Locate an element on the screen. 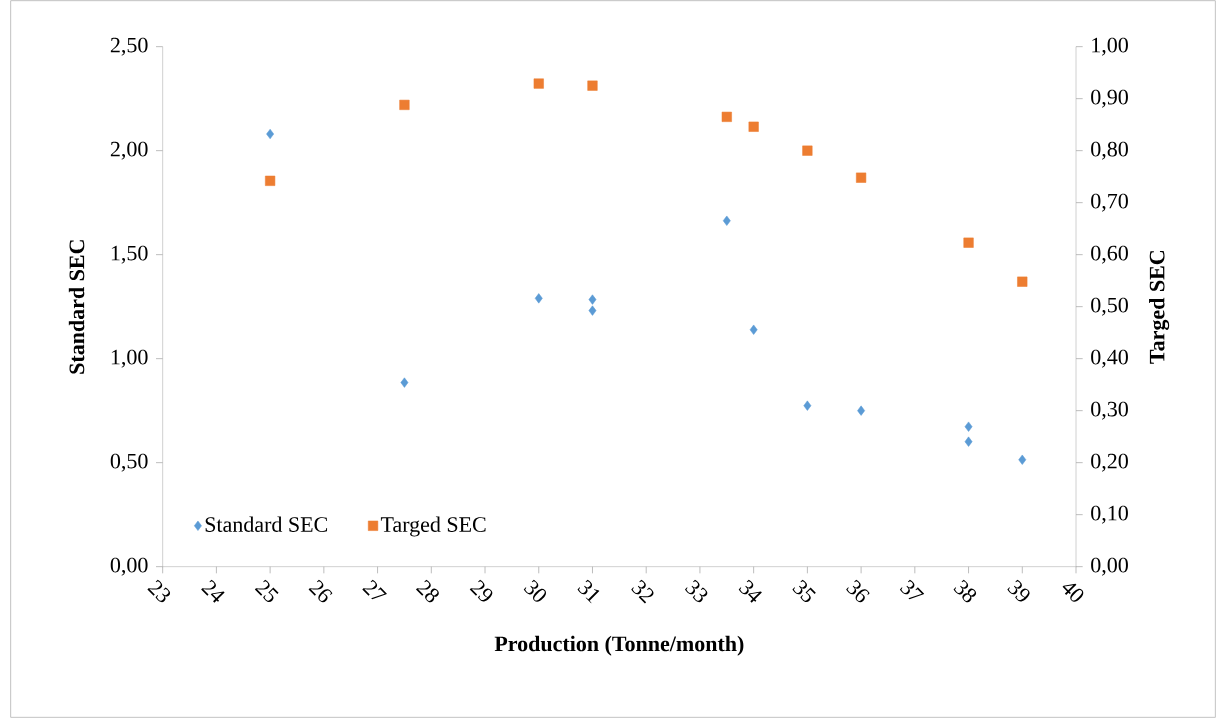 The height and width of the screenshot is (718, 1216). x-tick-label: 29 is located at coordinates (481, 590).